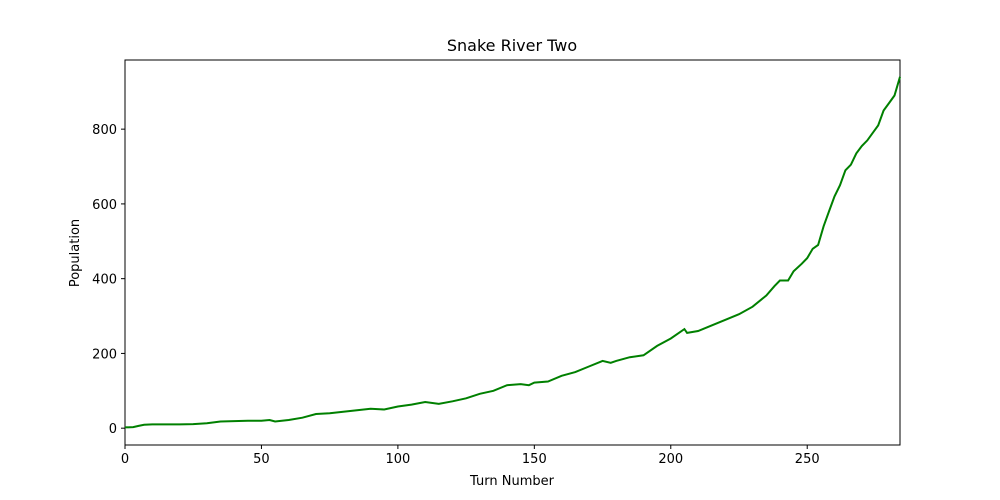 The image size is (1000, 500). What do you see at coordinates (512, 481) in the screenshot?
I see `x-axis-label: Turn Number` at bounding box center [512, 481].